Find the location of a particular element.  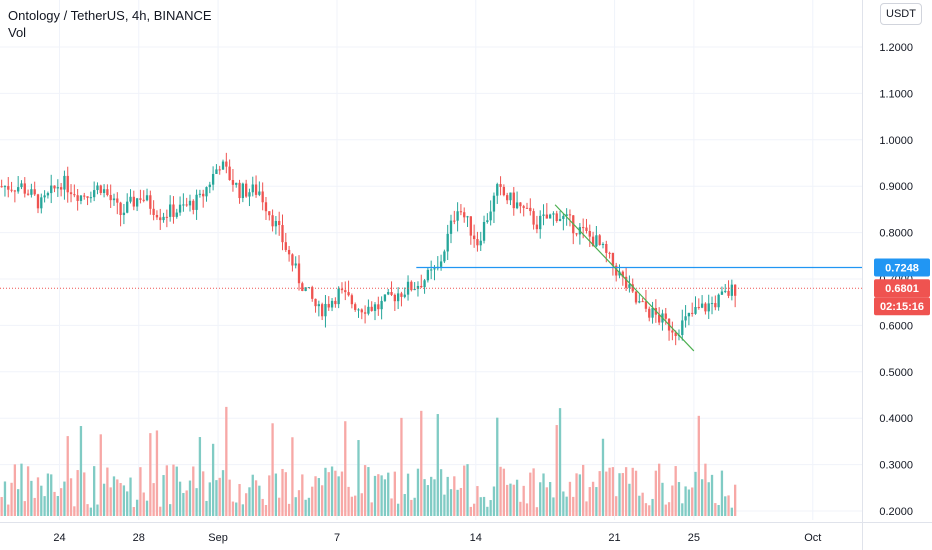

currency-button: USDT is located at coordinates (901, 14).